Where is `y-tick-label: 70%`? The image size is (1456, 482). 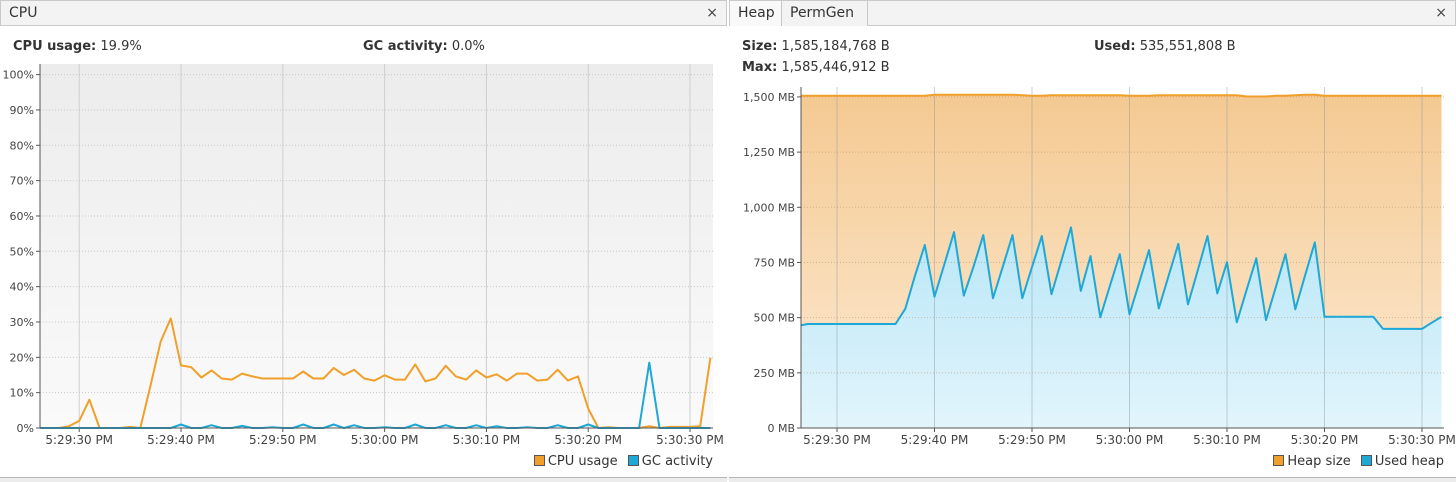
y-tick-label: 70% is located at coordinates (22, 181).